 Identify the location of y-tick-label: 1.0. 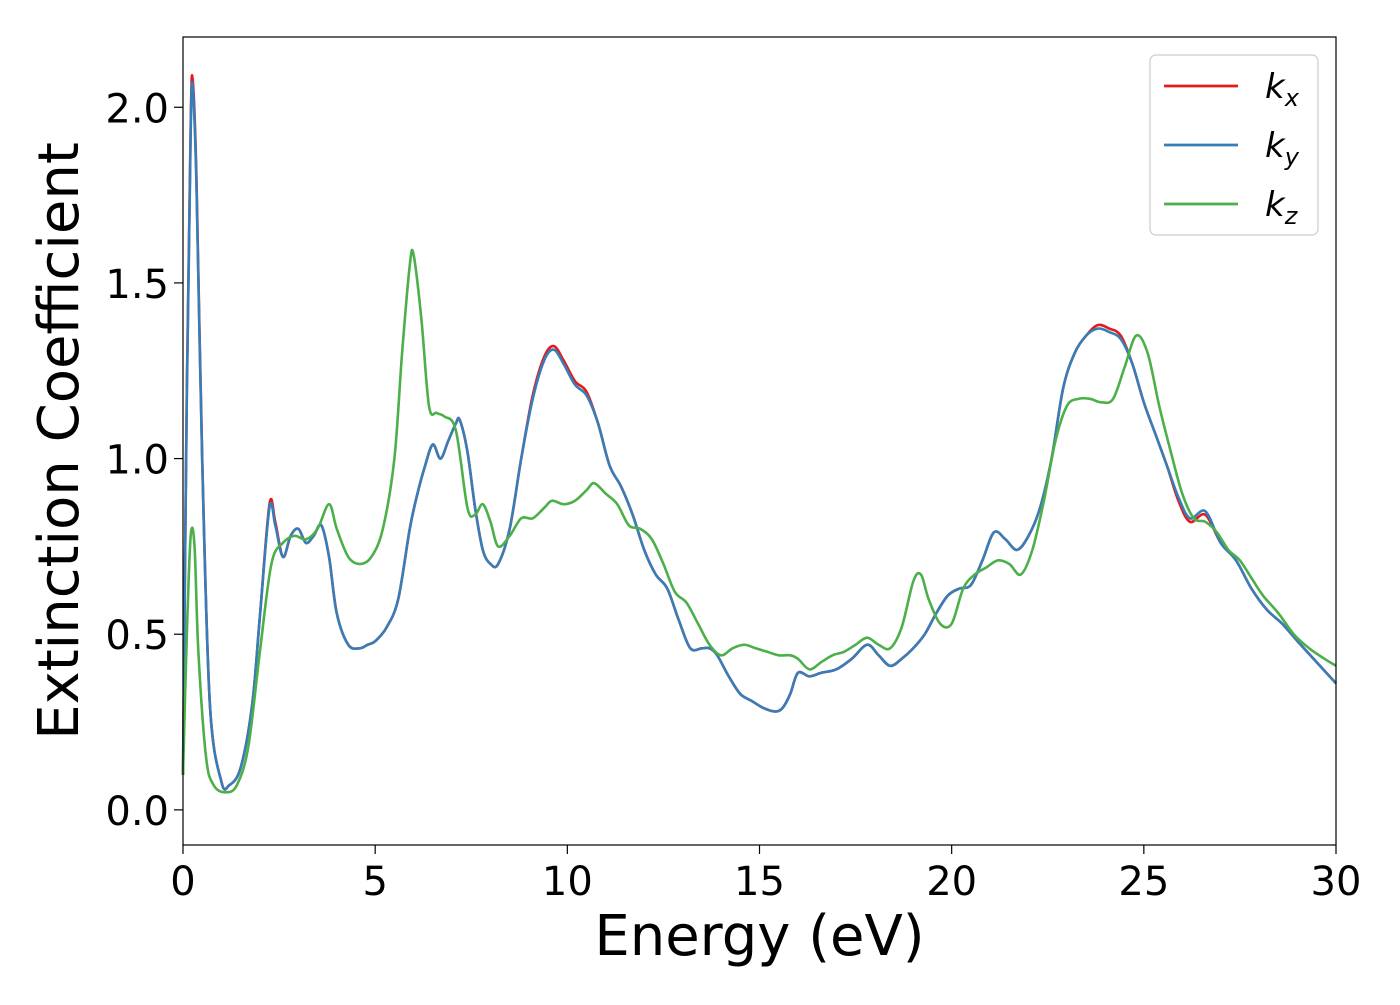
(137, 461).